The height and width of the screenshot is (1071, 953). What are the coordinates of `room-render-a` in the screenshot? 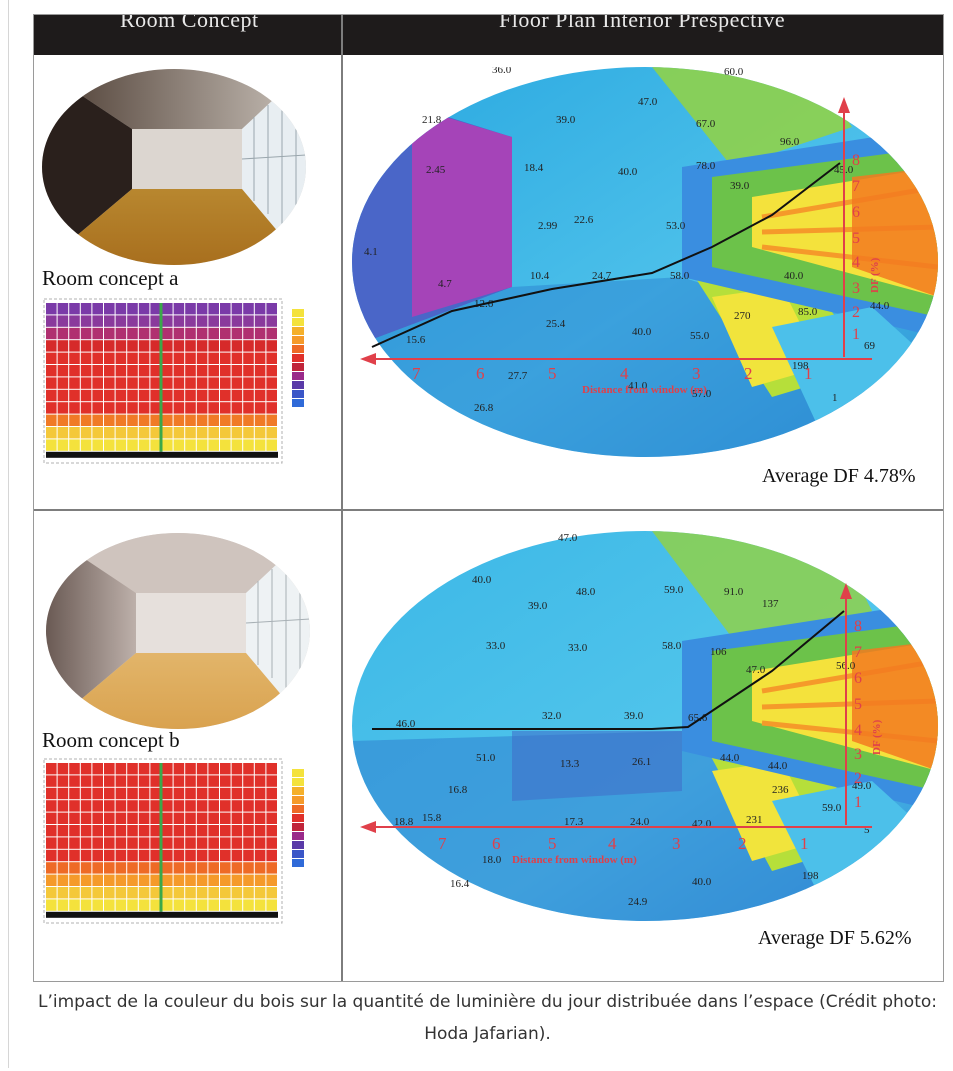 It's located at (174, 167).